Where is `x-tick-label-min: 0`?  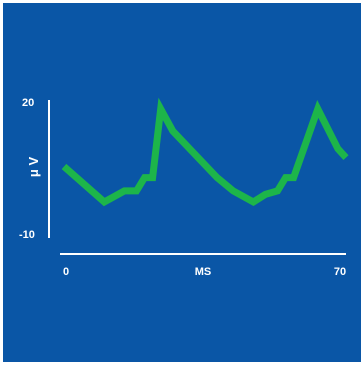
x-tick-label-min: 0 is located at coordinates (66, 272).